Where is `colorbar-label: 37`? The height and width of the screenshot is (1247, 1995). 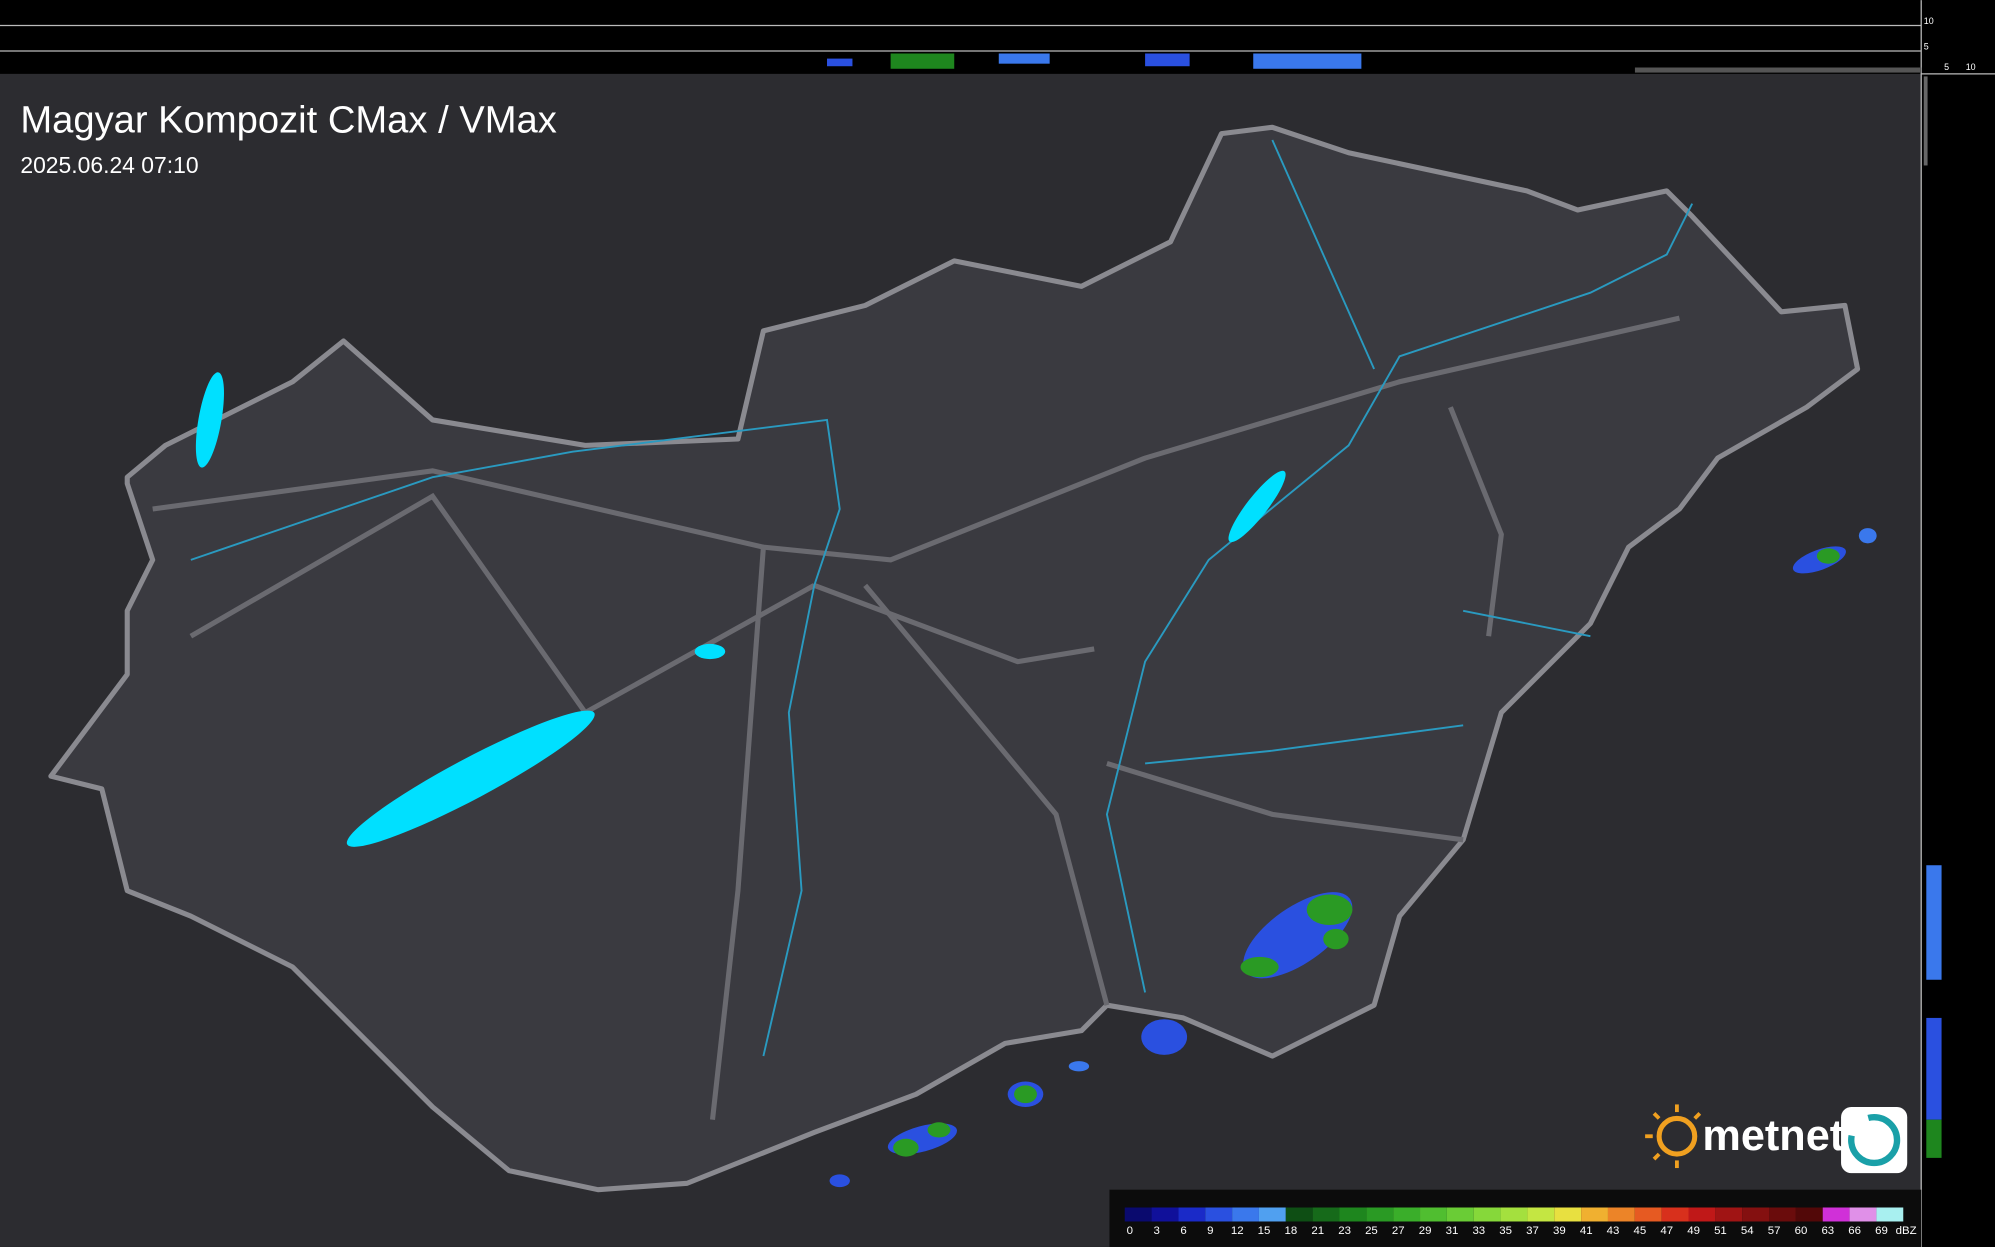 colorbar-label: 37 is located at coordinates (1532, 1231).